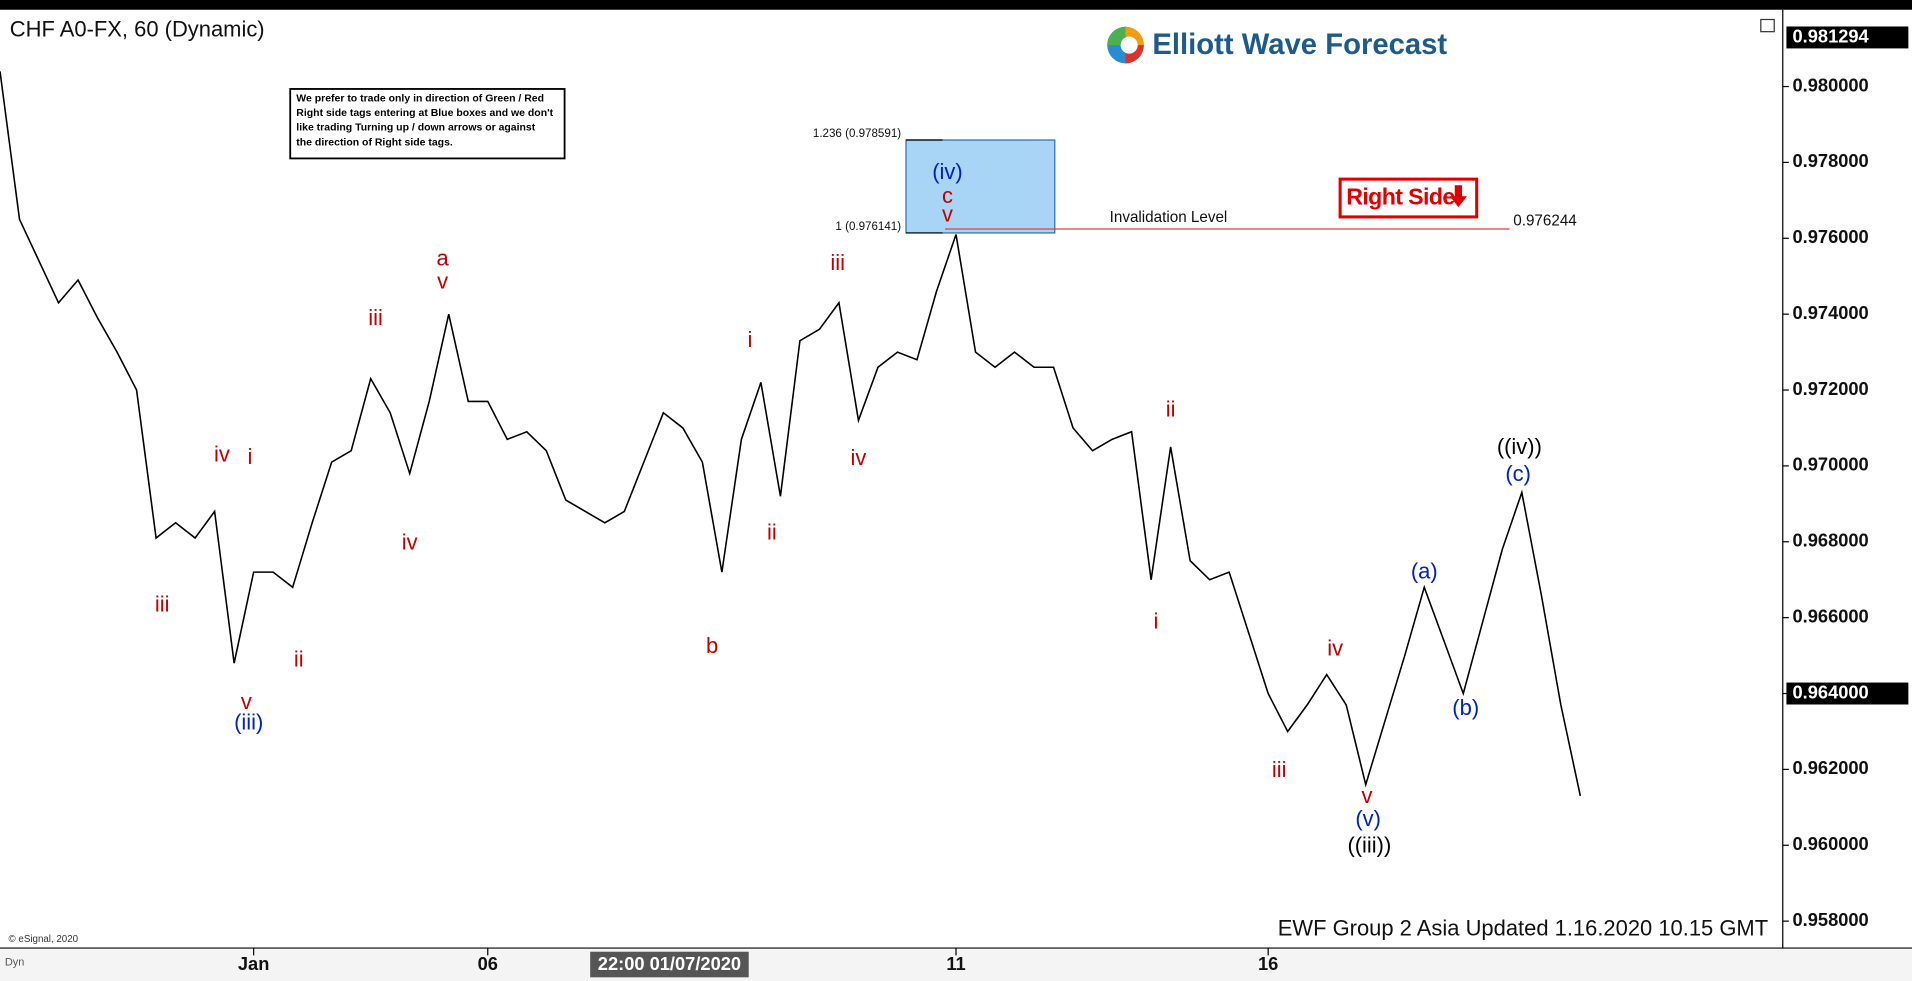 The image size is (1912, 981). What do you see at coordinates (1369, 845) in the screenshot?
I see `wave-label: ((iii))` at bounding box center [1369, 845].